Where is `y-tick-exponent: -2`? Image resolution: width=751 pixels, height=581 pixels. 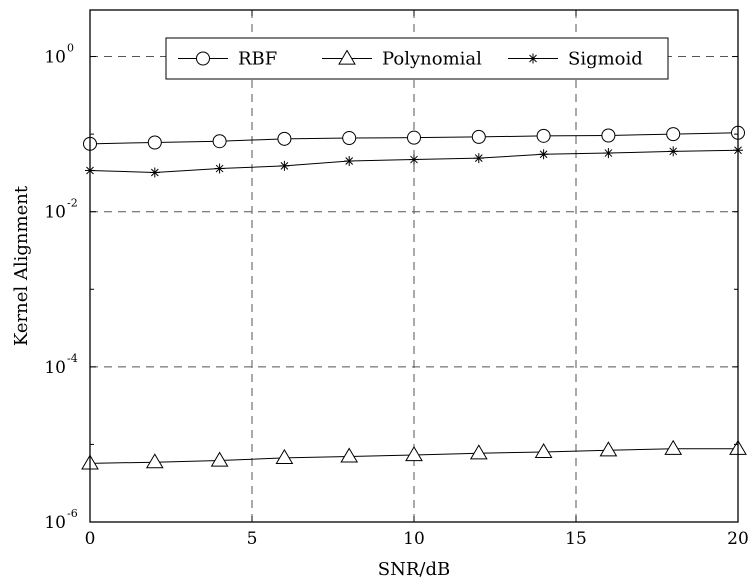
y-tick-exponent: -2 is located at coordinates (72, 203).